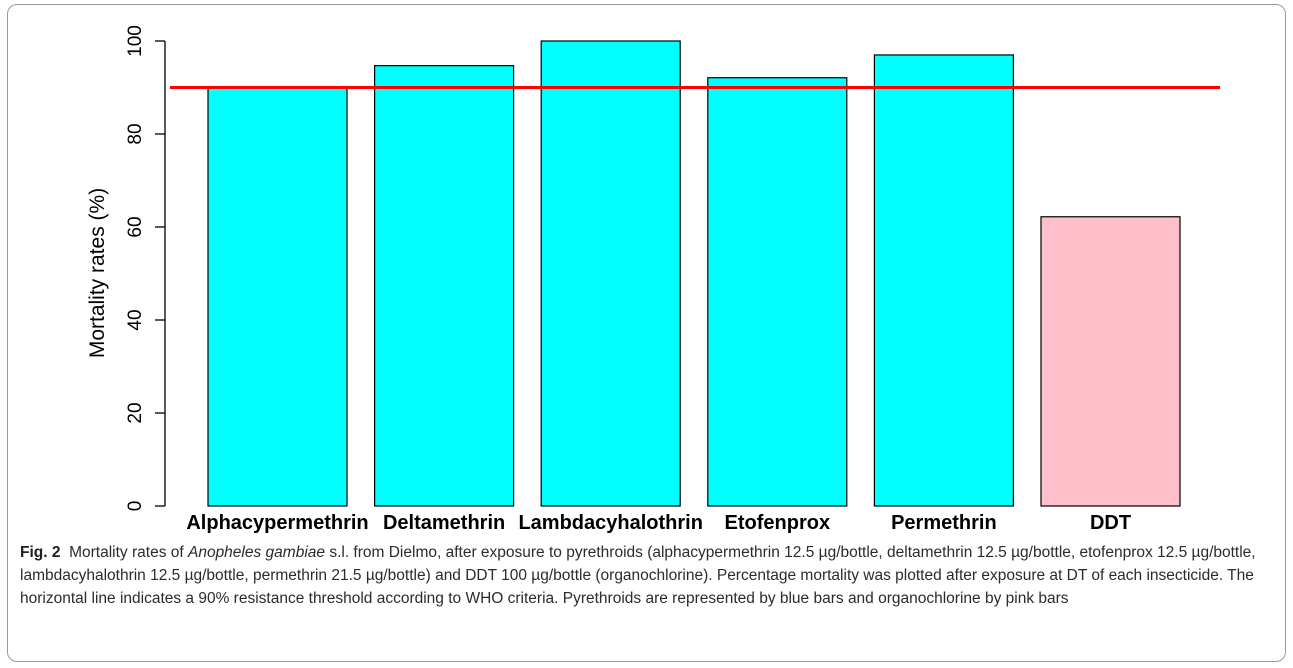 The image size is (1293, 668). I want to click on bar-etofenprox, so click(777, 292).